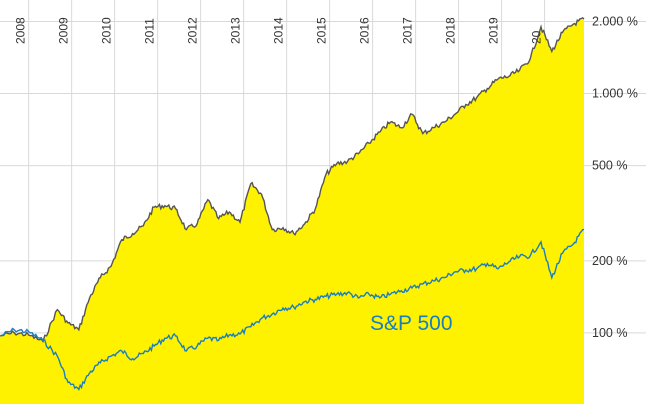 The width and height of the screenshot is (646, 404). Describe the element at coordinates (107, 30) in the screenshot. I see `x-tick-label: 2010` at that location.